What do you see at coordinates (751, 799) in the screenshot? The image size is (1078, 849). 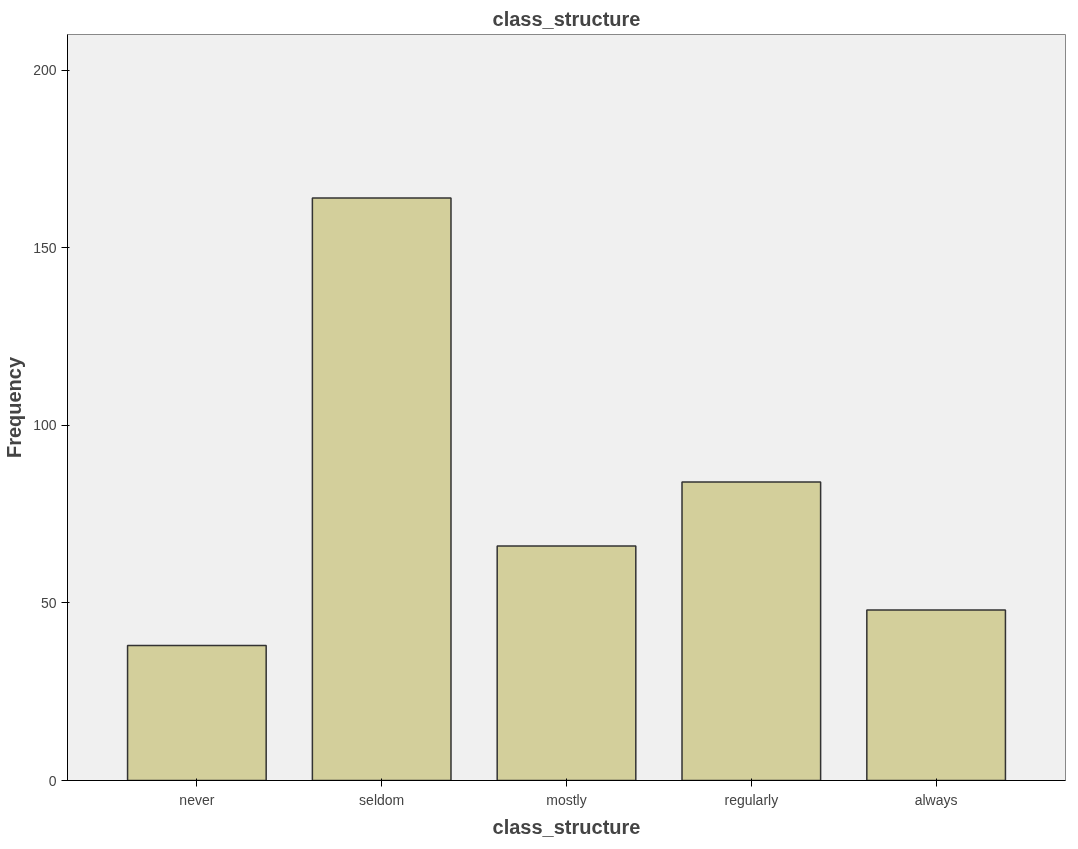 I see `x-tick-label: regularly` at bounding box center [751, 799].